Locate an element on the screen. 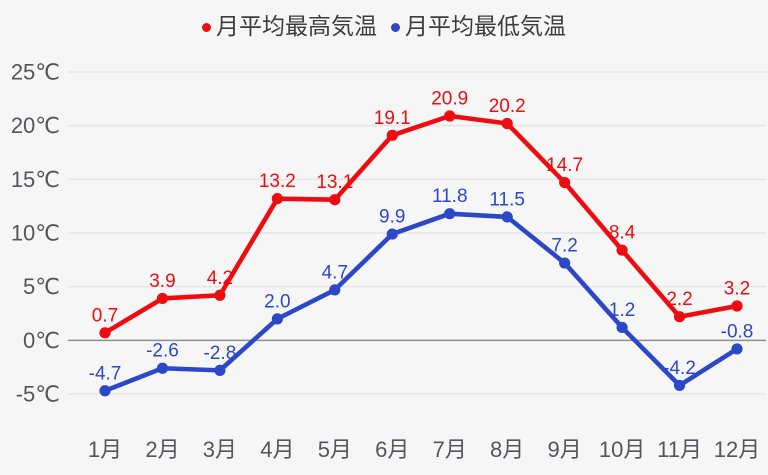 The width and height of the screenshot is (768, 475). data-point-max-2月 is located at coordinates (162, 298).